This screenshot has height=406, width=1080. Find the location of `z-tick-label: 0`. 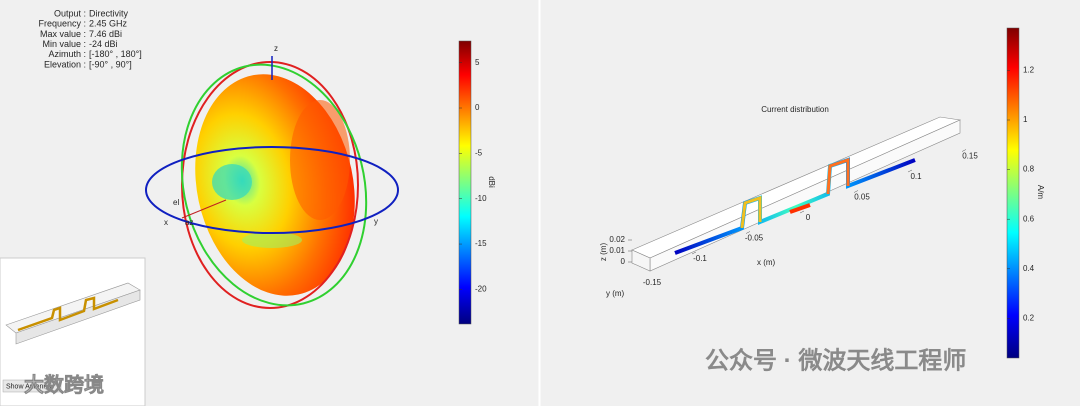

z-tick-label: 0 is located at coordinates (623, 261).